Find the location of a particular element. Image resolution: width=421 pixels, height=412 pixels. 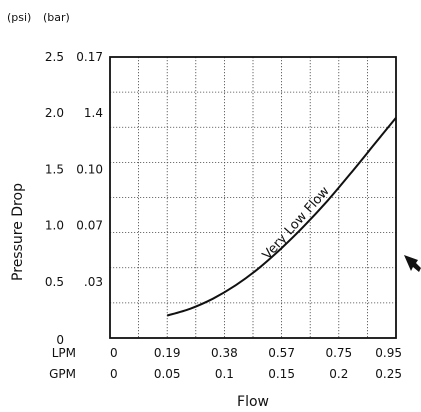

y-tick-bar: .03 is located at coordinates (93, 282).